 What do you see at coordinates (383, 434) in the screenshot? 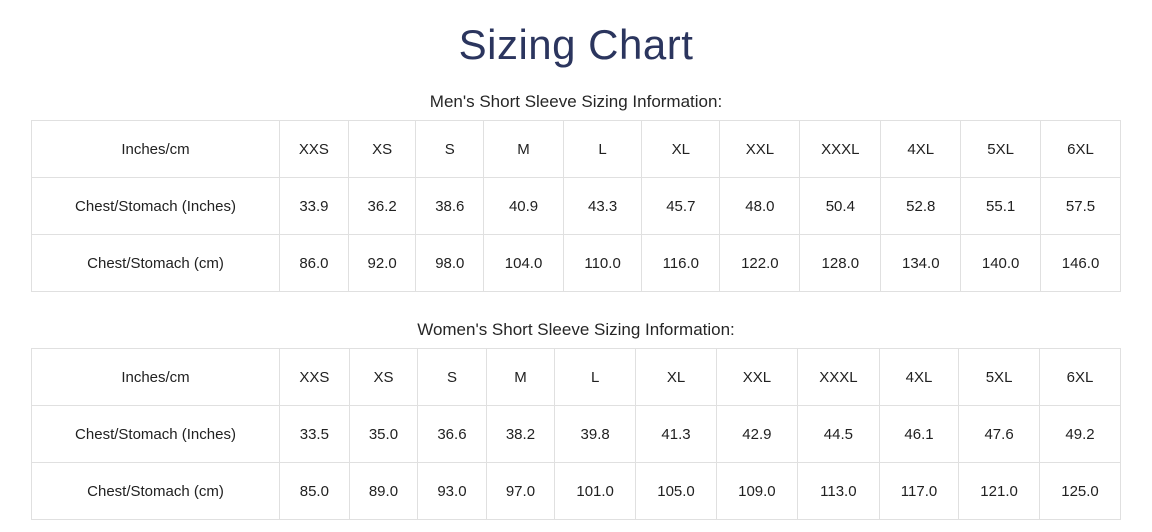
I see `size-value-cell: 35.0` at bounding box center [383, 434].